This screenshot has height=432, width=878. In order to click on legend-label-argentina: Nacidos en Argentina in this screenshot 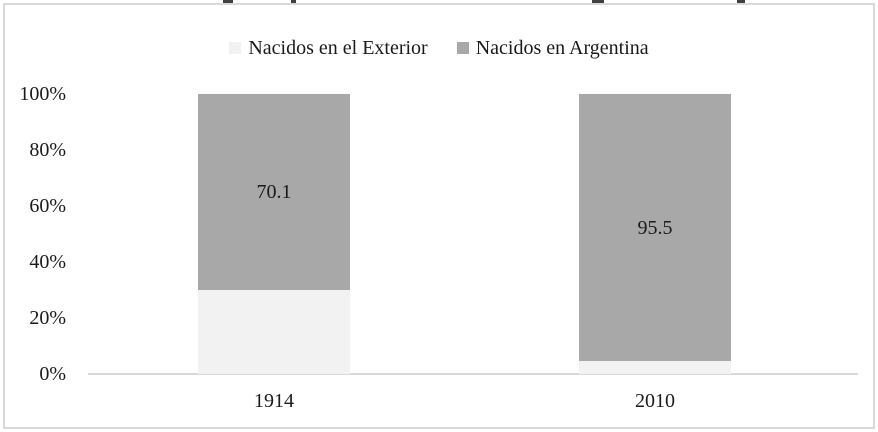, I will do `click(562, 48)`.